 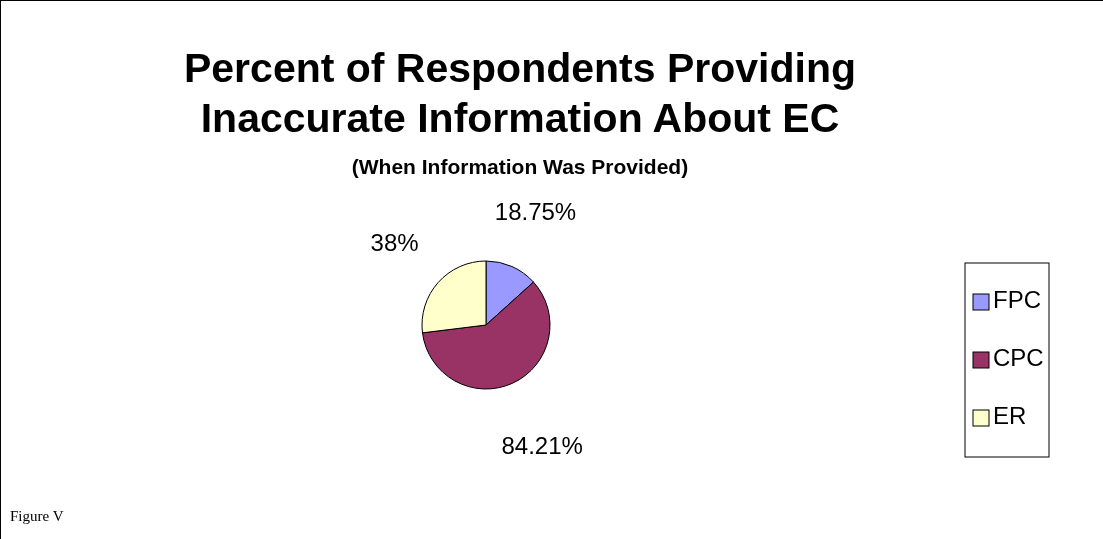 What do you see at coordinates (1017, 300) in the screenshot?
I see `legend-label: FPC` at bounding box center [1017, 300].